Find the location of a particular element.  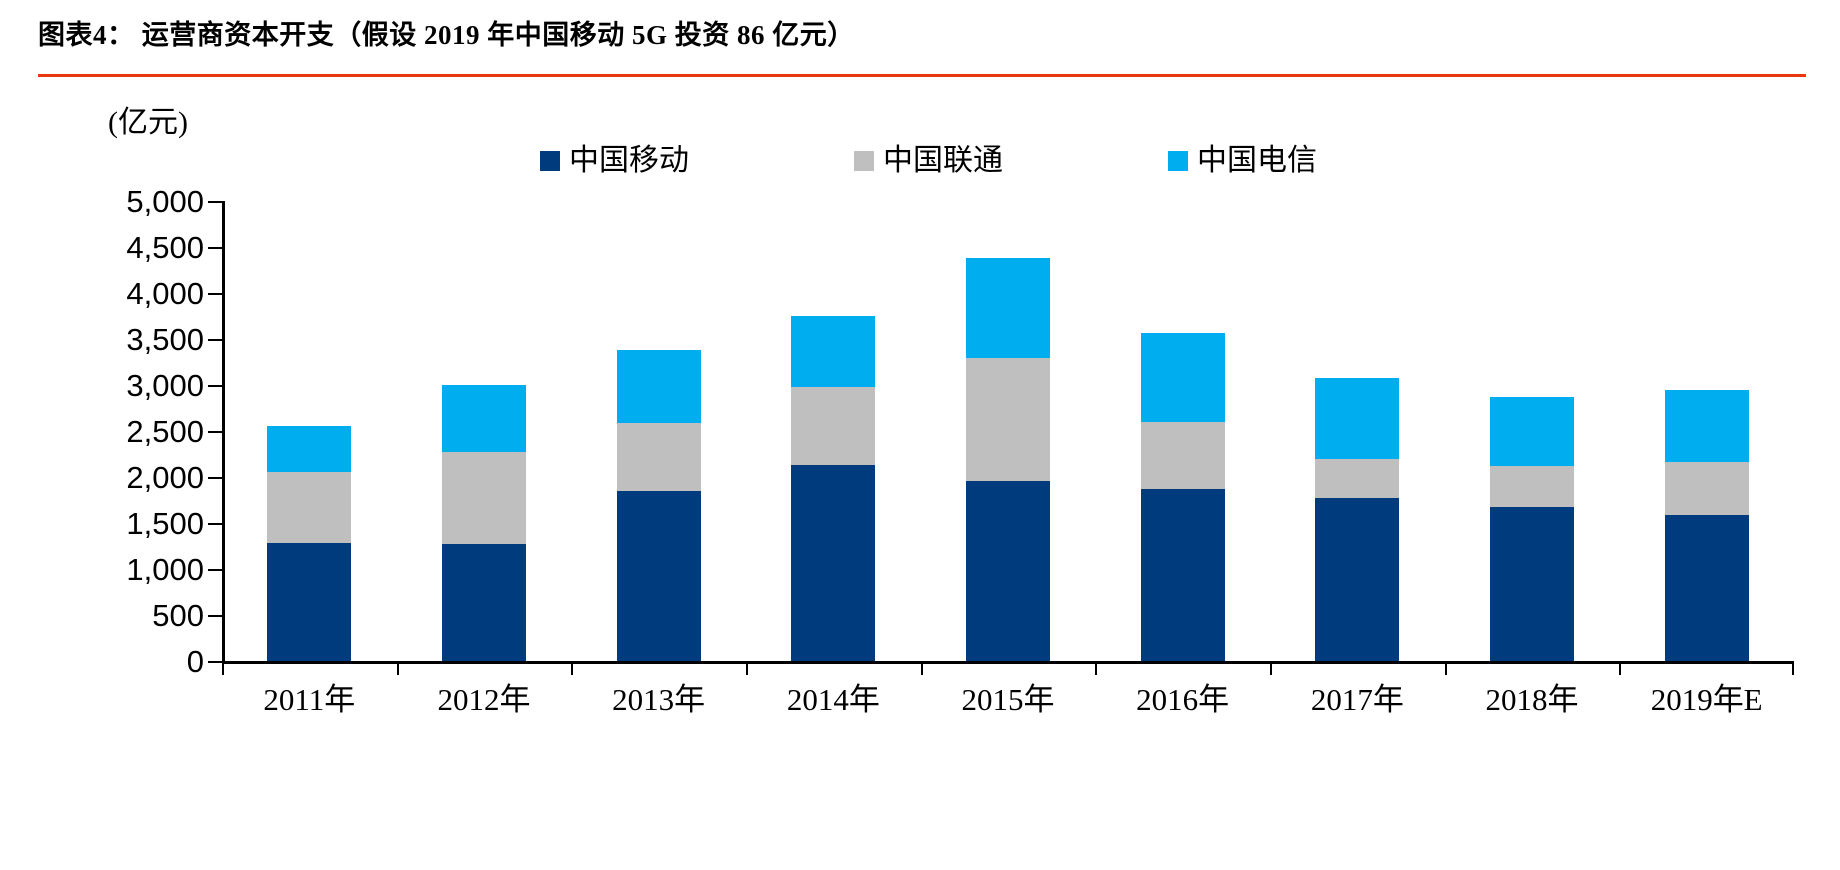

x-axis-line is located at coordinates (1008, 662).